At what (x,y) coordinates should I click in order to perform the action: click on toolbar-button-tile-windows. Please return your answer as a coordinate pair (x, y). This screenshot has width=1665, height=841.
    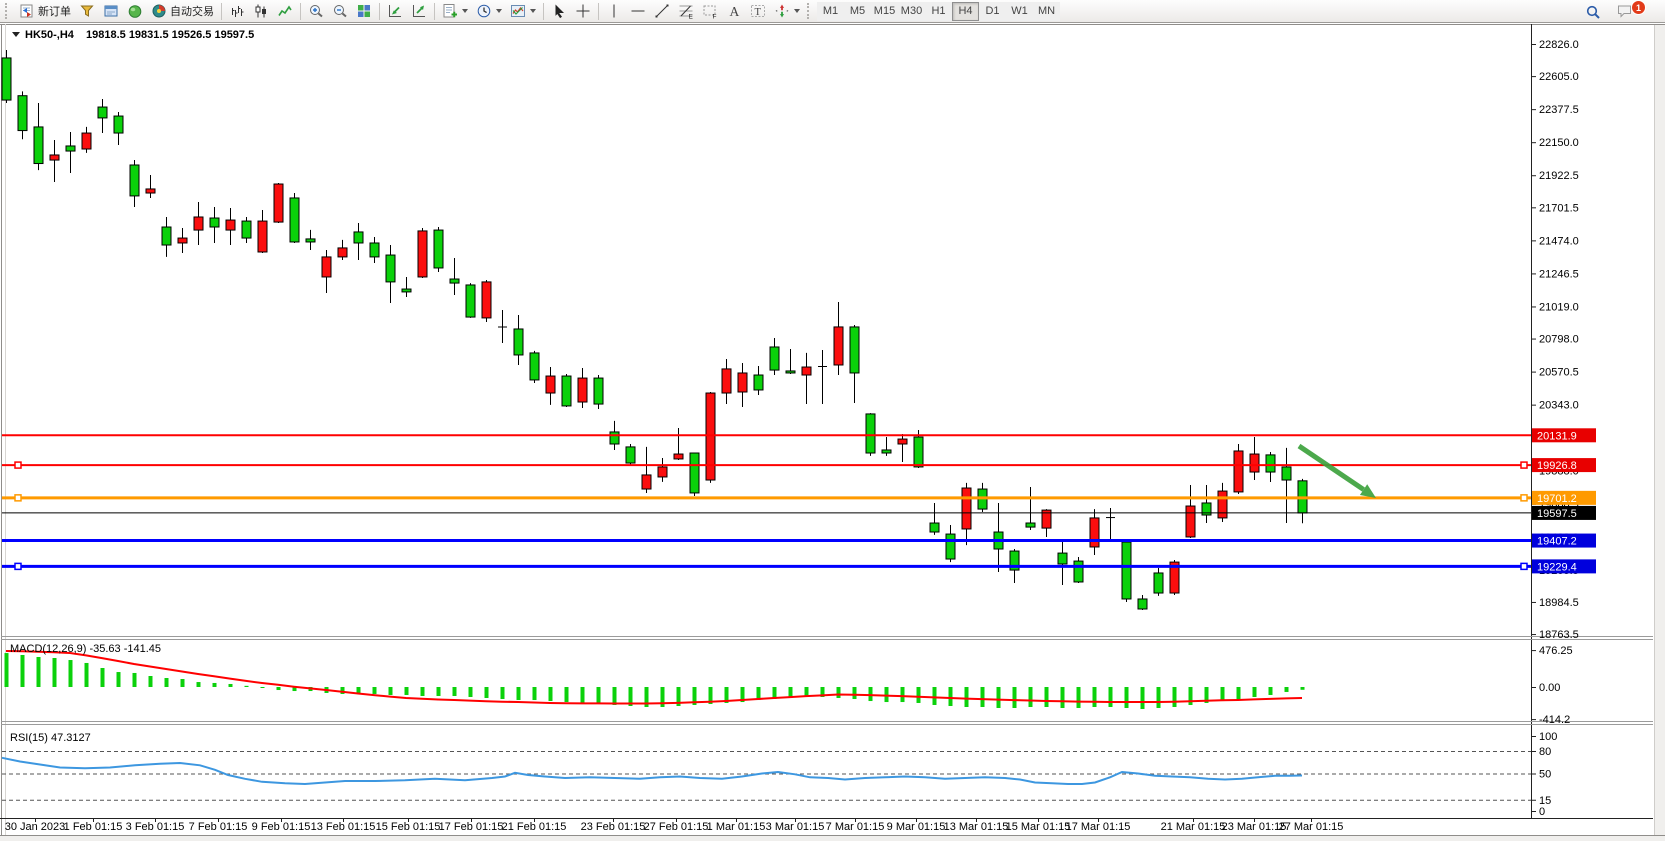
    Looking at the image, I should click on (364, 11).